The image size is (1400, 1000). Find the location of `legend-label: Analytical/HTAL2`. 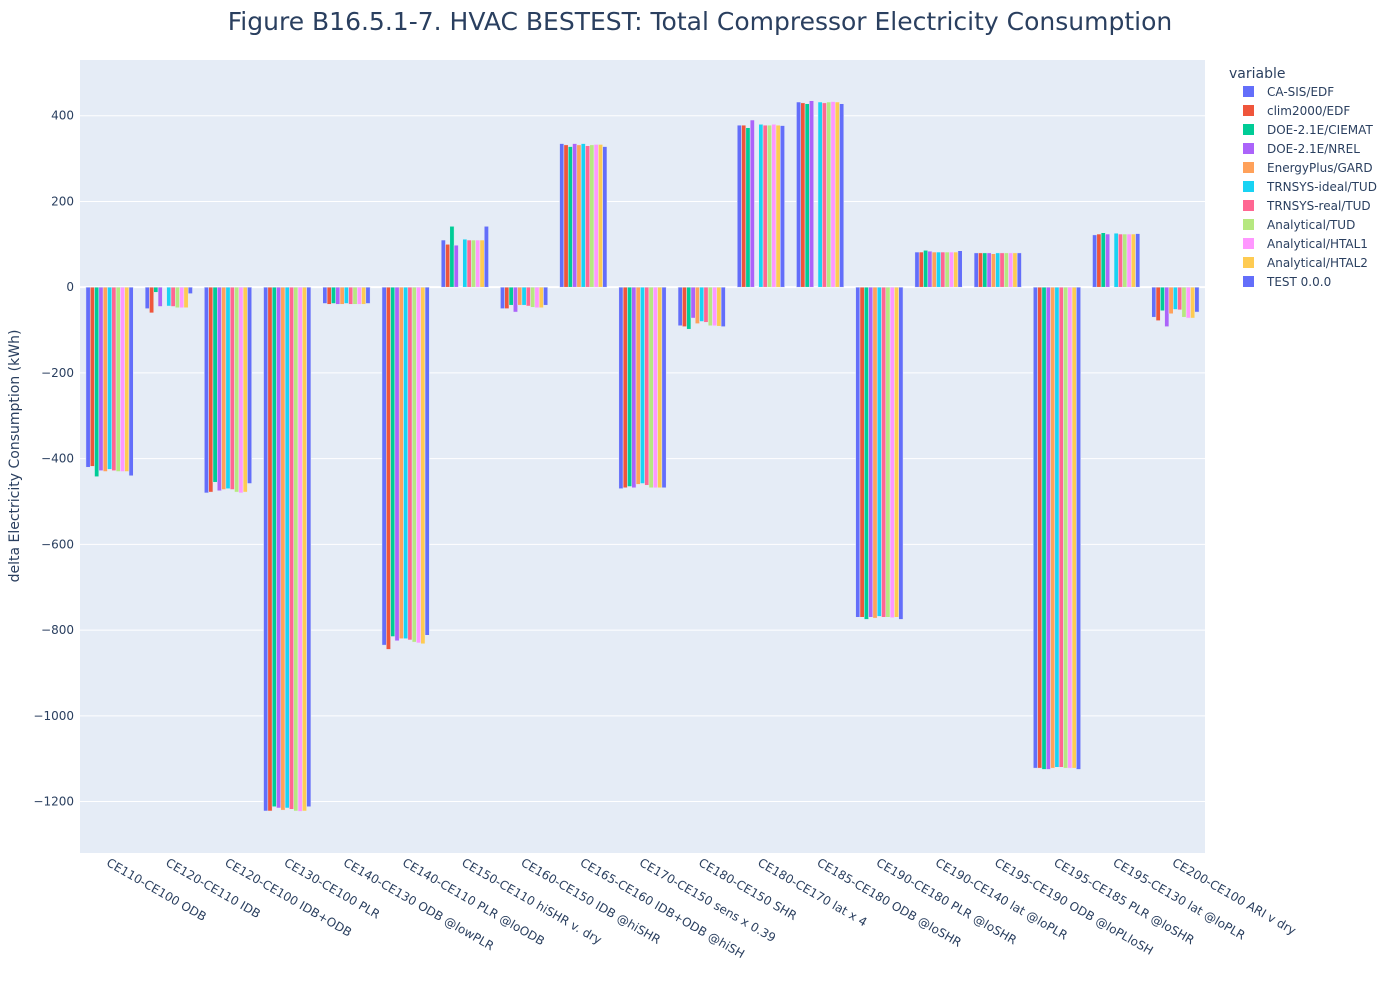

legend-label: Analytical/HTAL2 is located at coordinates (1317, 263).